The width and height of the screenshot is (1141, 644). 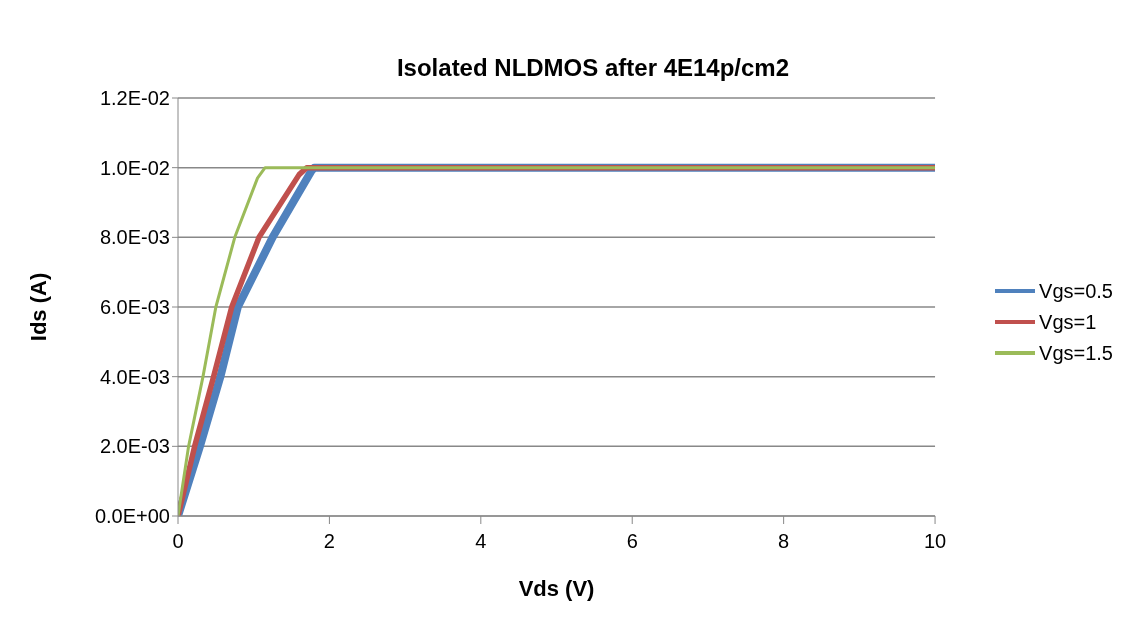 I want to click on x-tick-label: 2, so click(x=329, y=541).